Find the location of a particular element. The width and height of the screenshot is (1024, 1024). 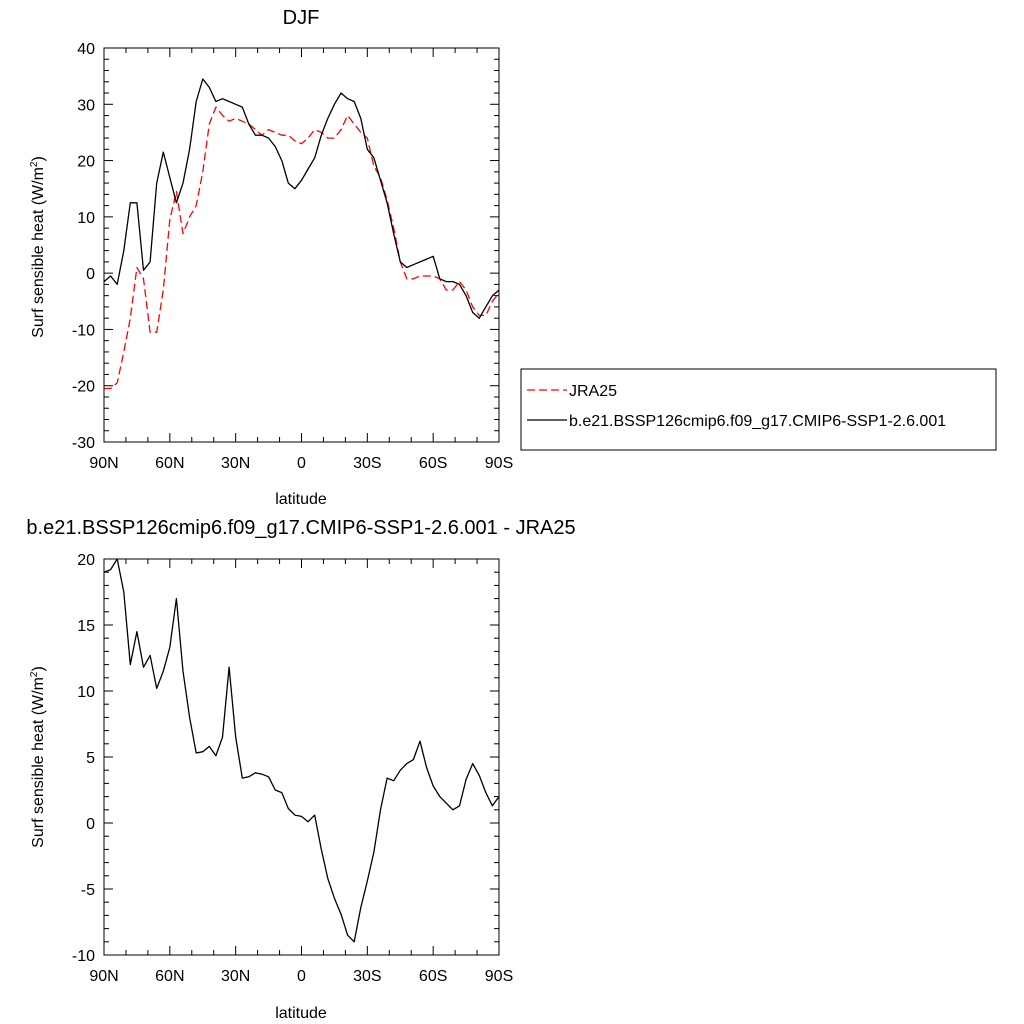

y-tick-label: -30 is located at coordinates (83, 443).